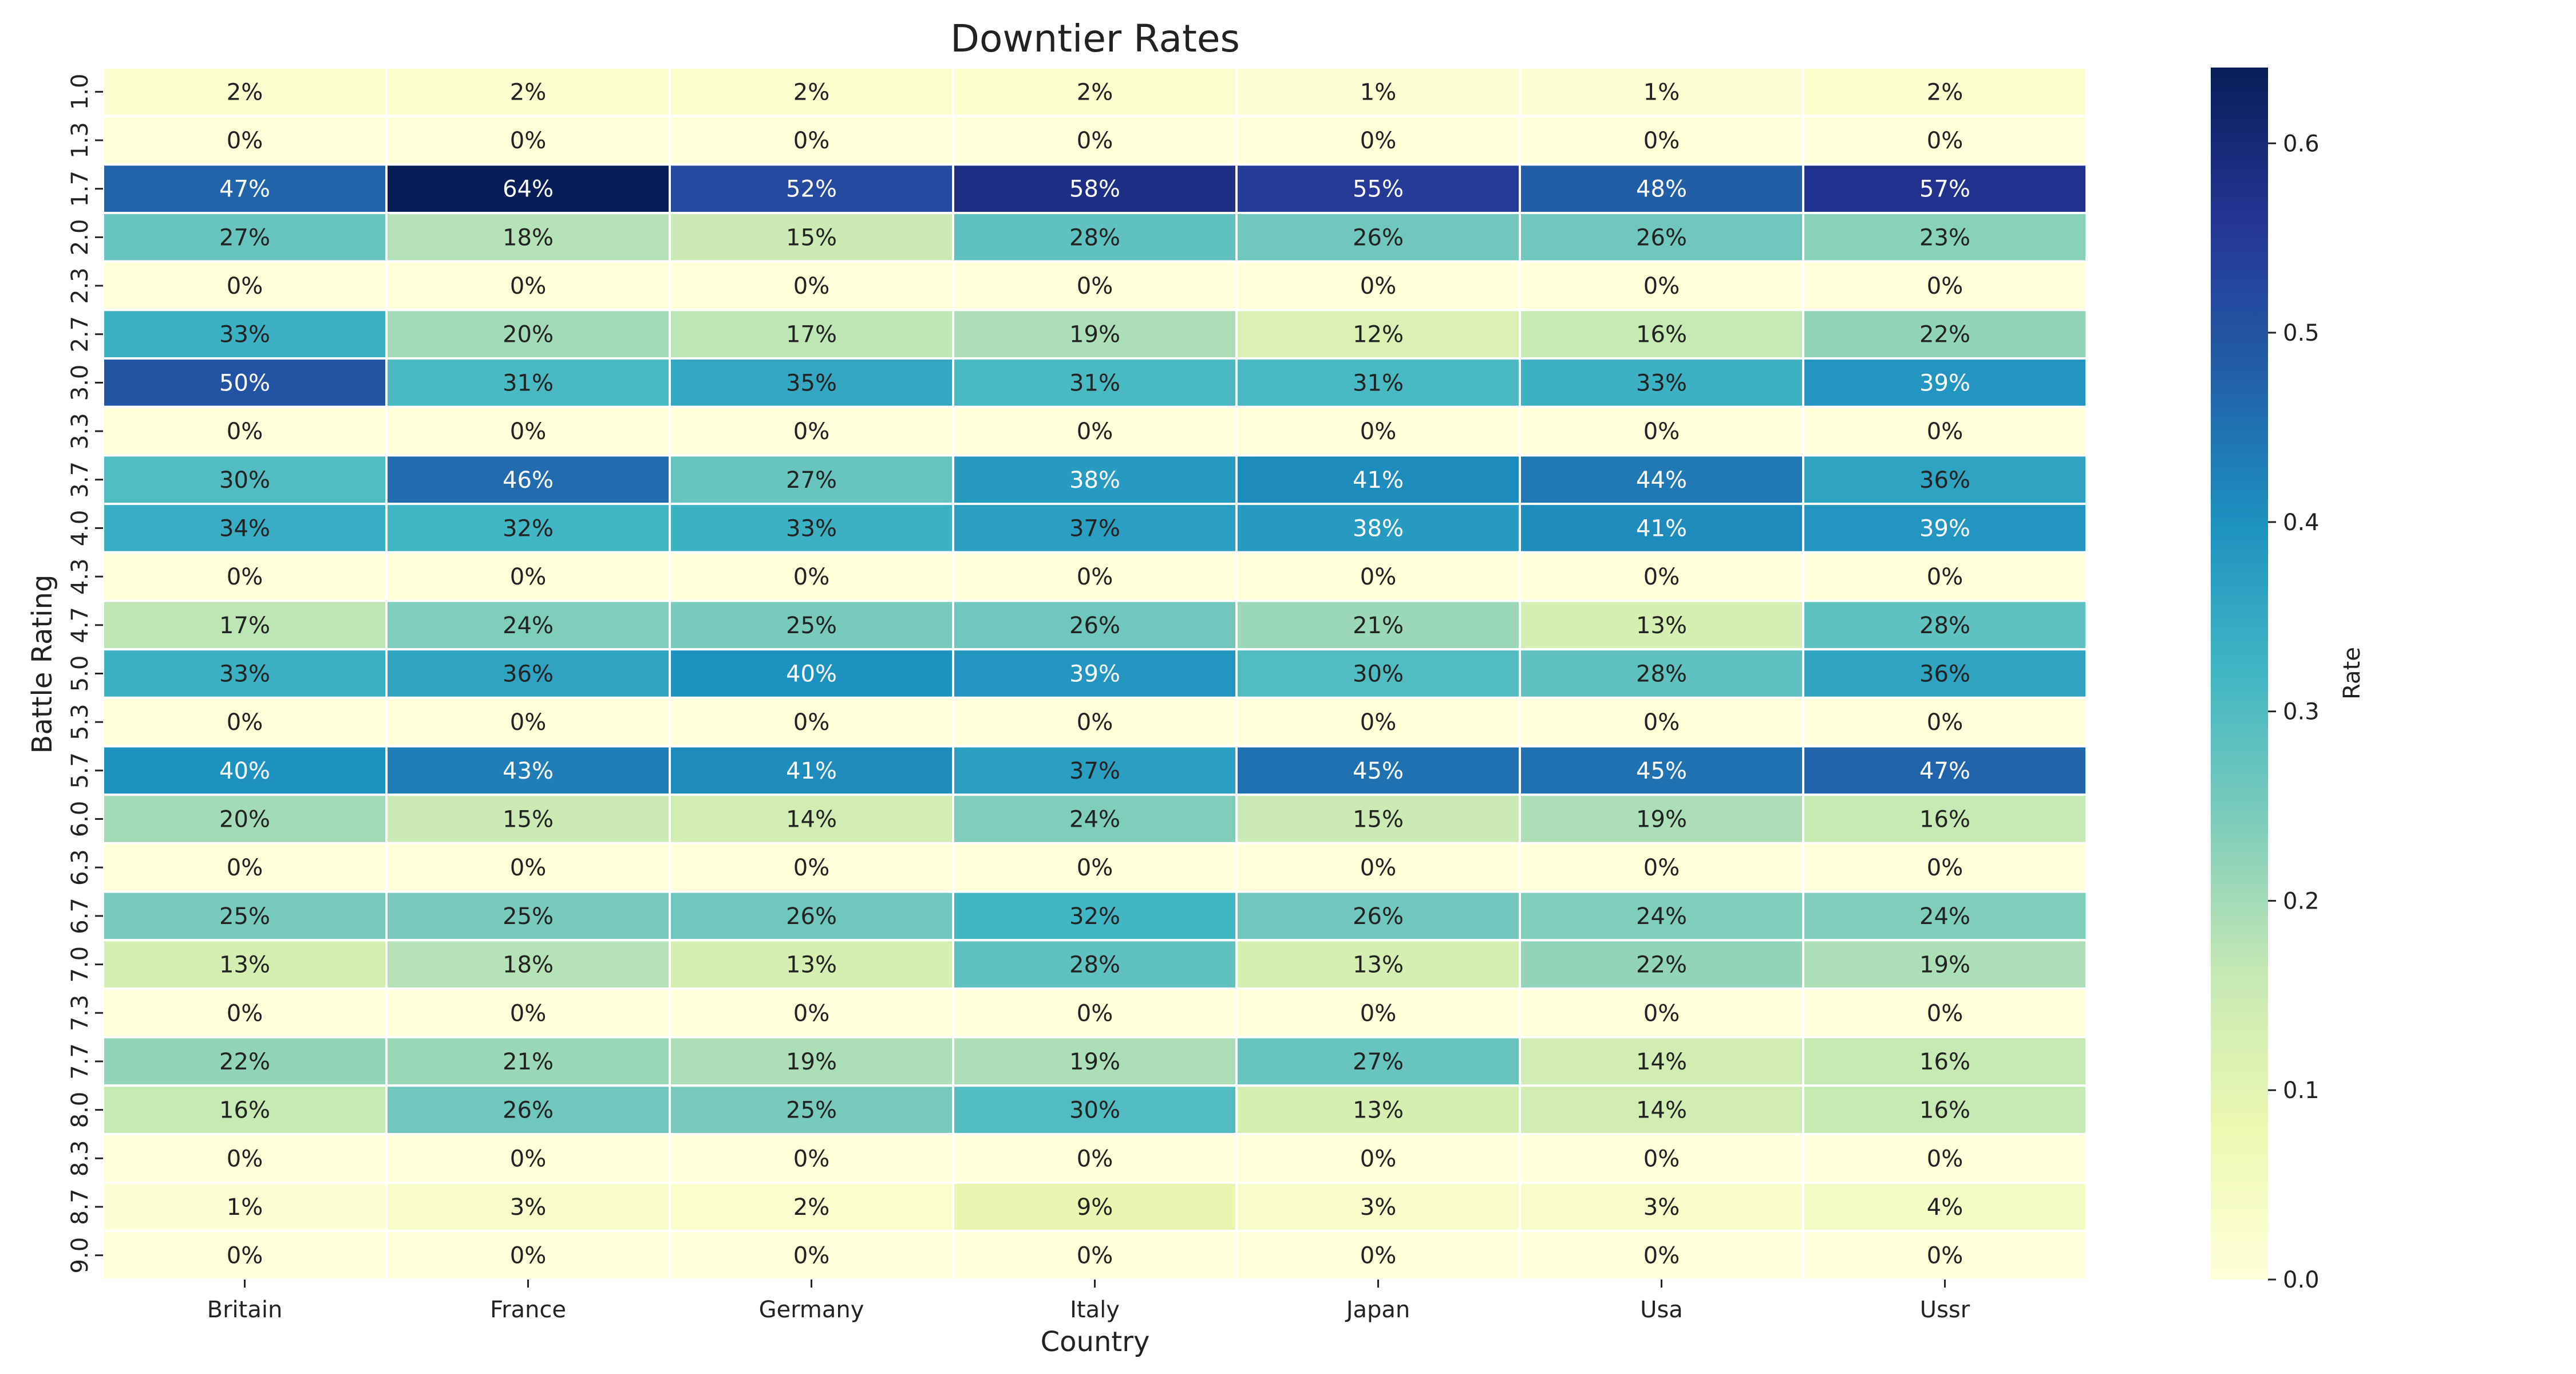 The image size is (2576, 1374). What do you see at coordinates (2301, 144) in the screenshot?
I see `colorbar-tick-label: 0.6` at bounding box center [2301, 144].